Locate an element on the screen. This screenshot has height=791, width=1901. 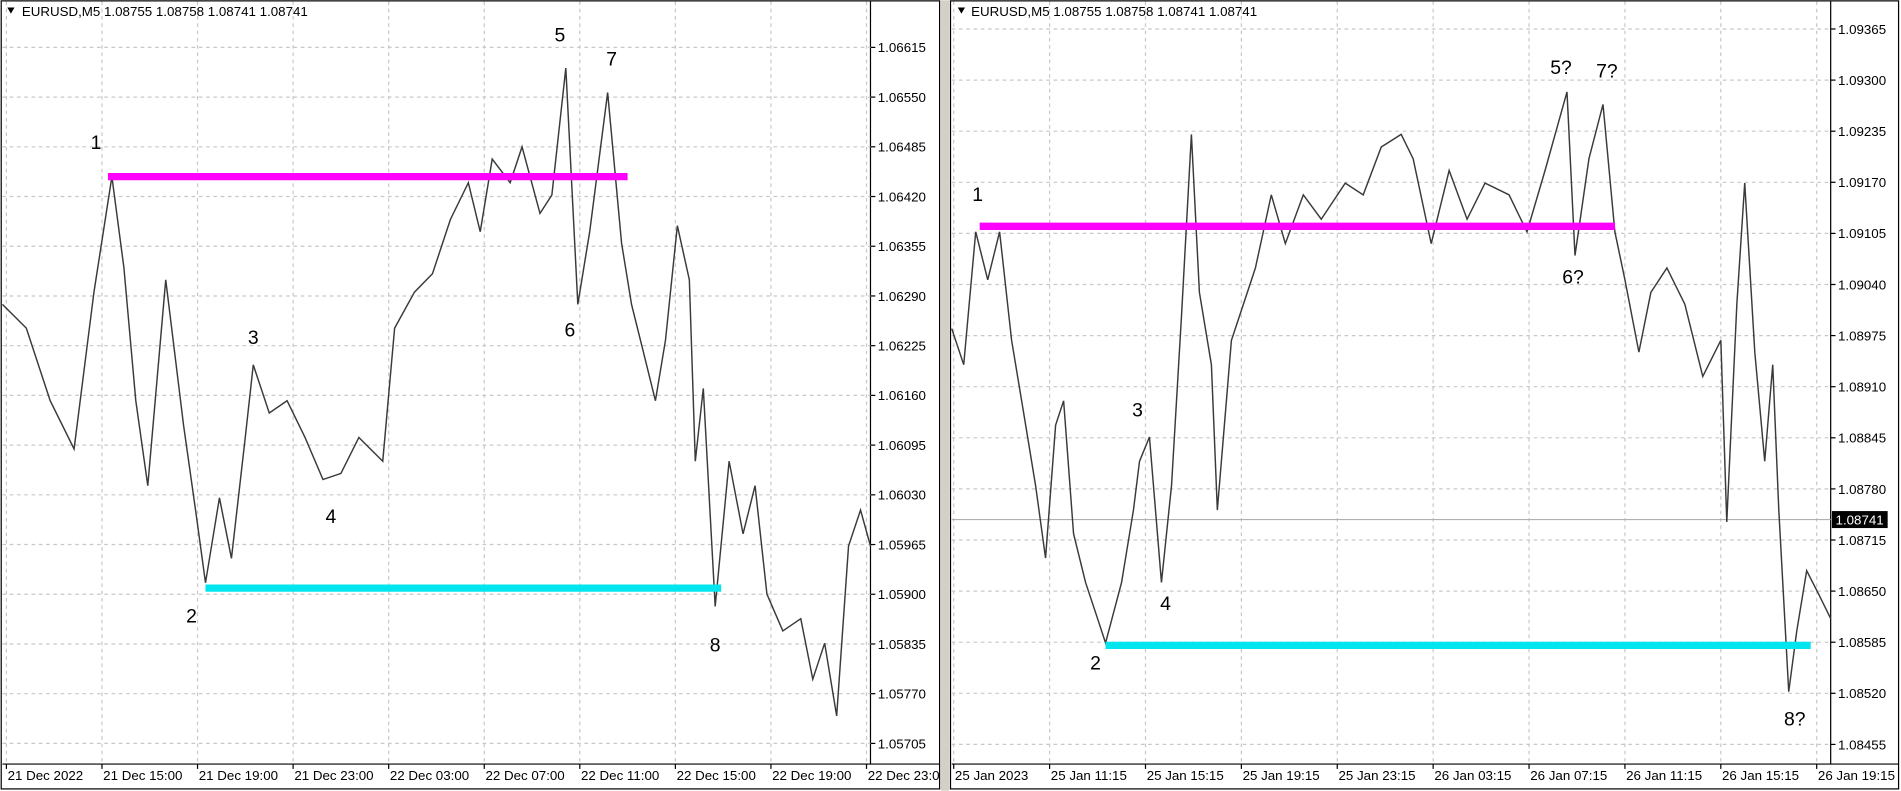
x-tick-label: 21 Dec 23:00 is located at coordinates (333, 775).